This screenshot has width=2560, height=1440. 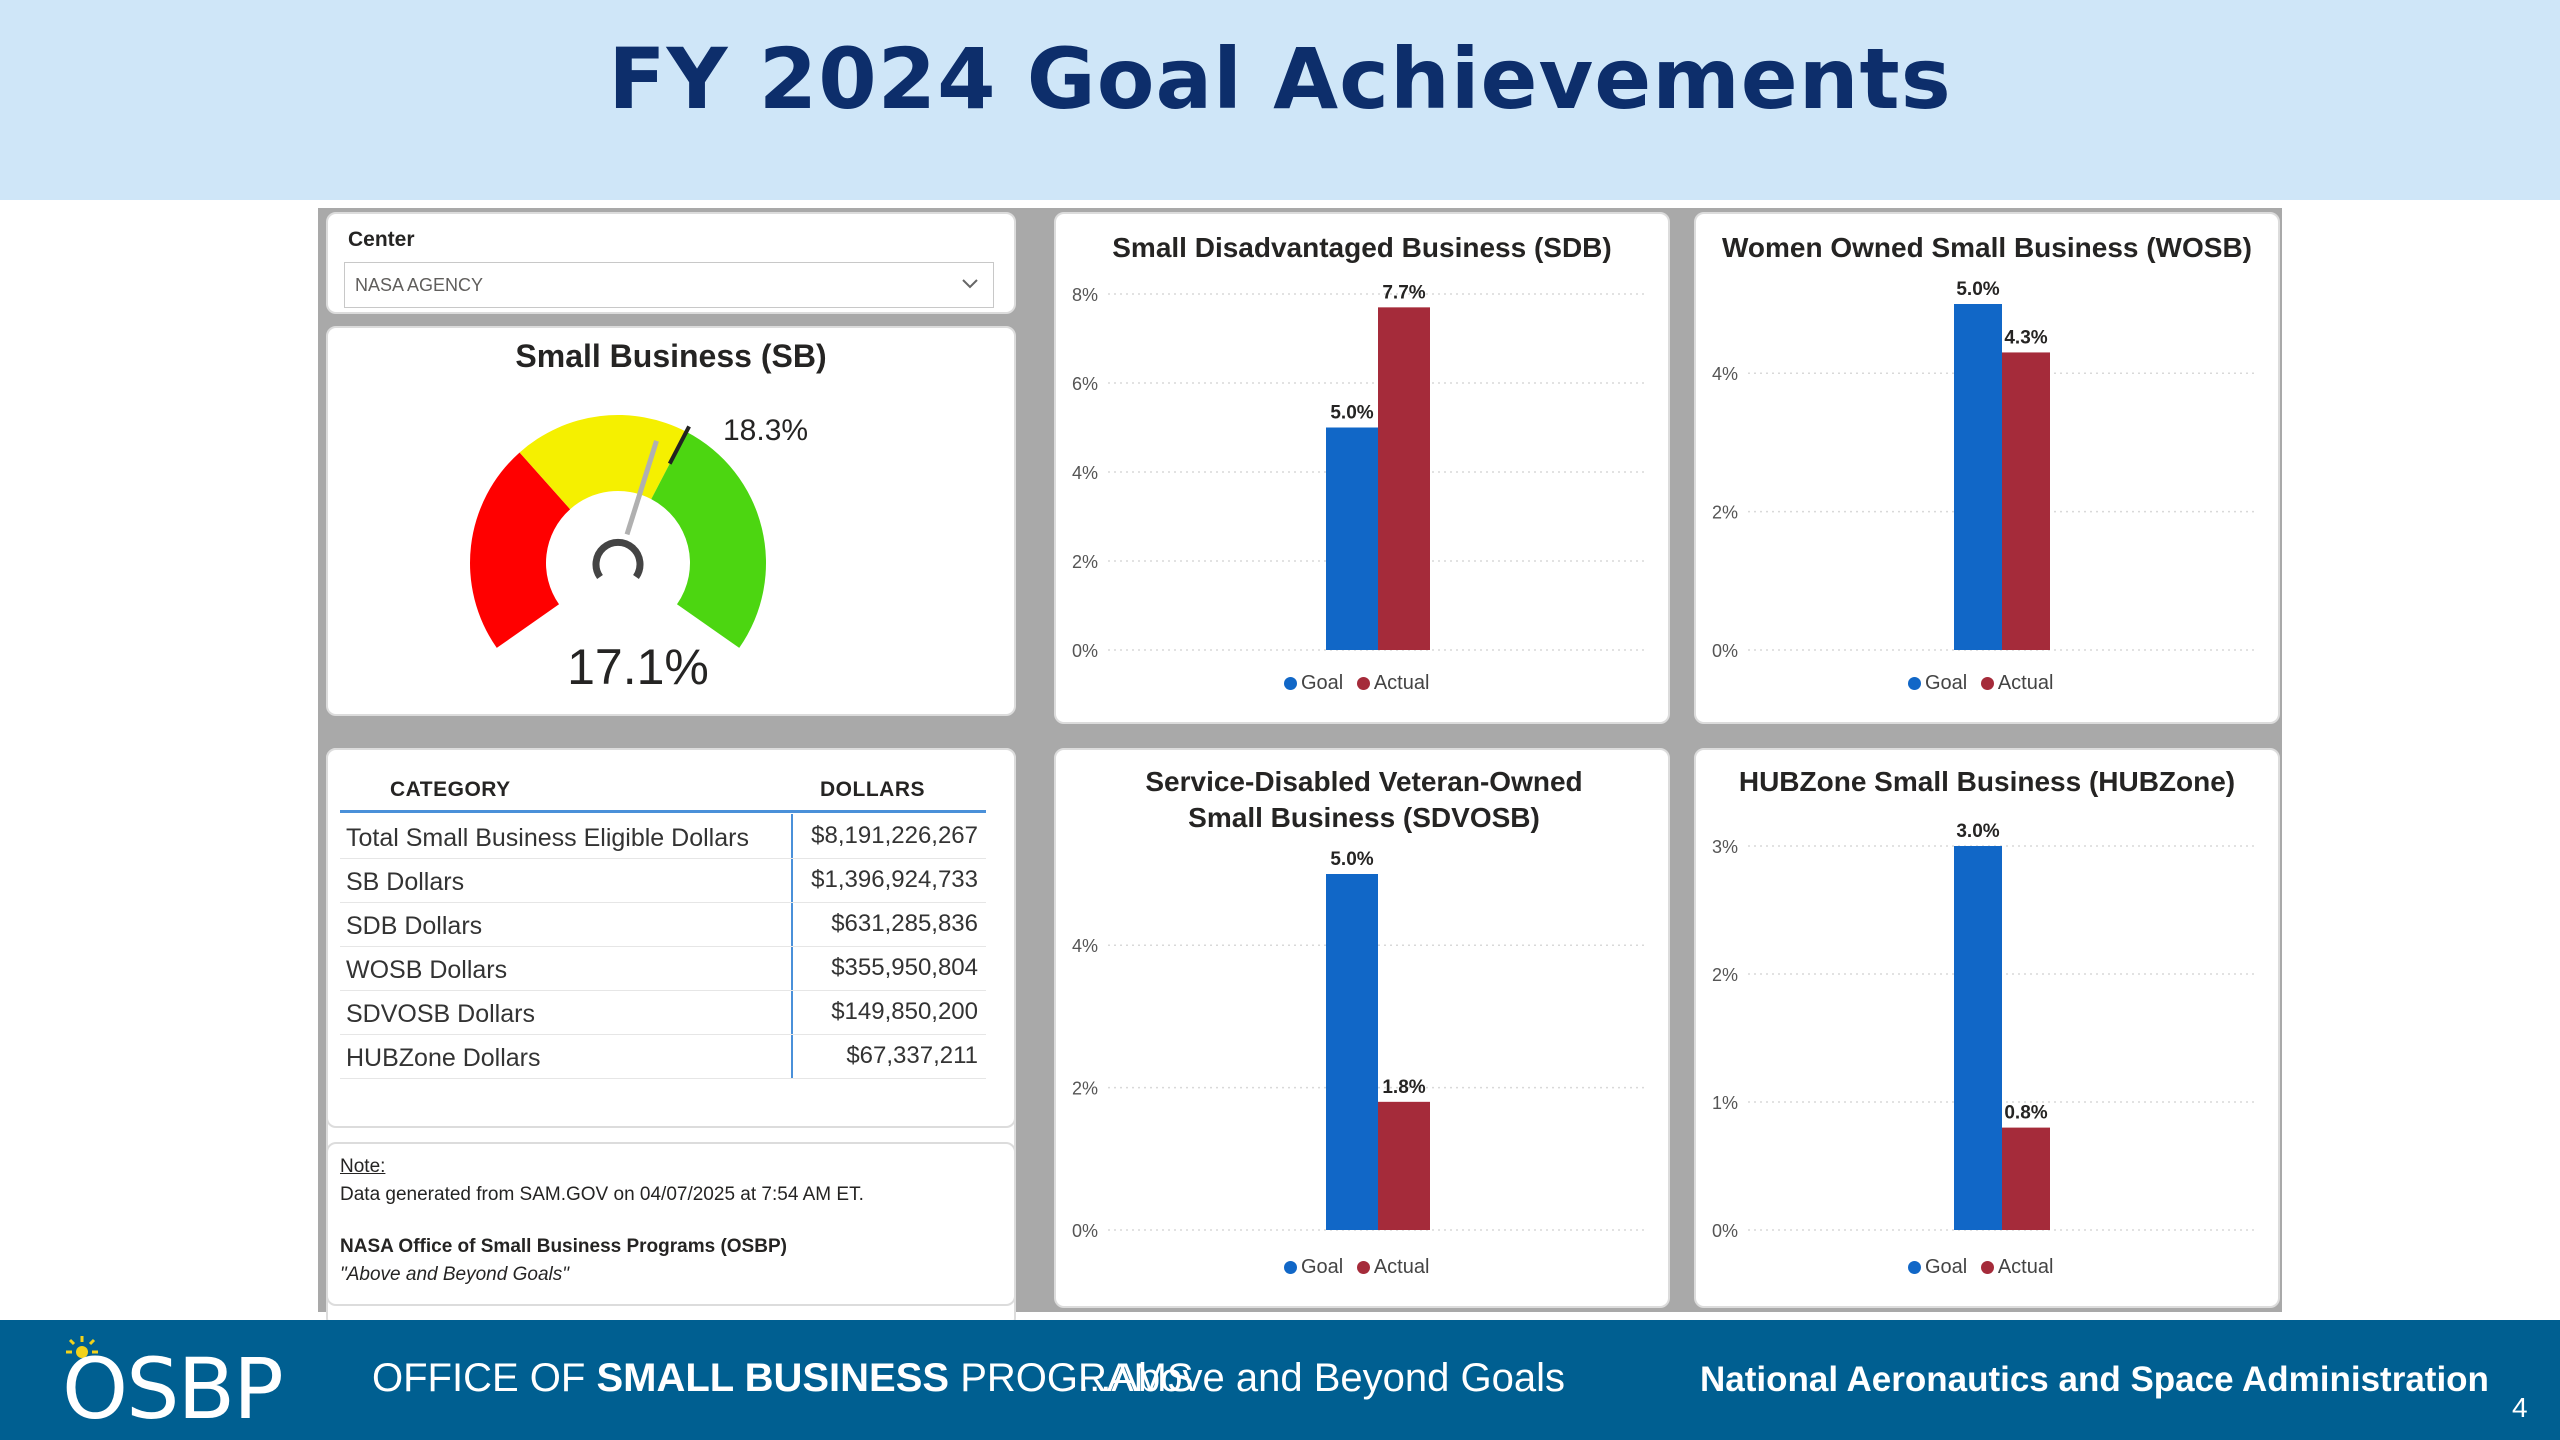 I want to click on table-row: SB Dollars $1,396,924,733, so click(x=663, y=880).